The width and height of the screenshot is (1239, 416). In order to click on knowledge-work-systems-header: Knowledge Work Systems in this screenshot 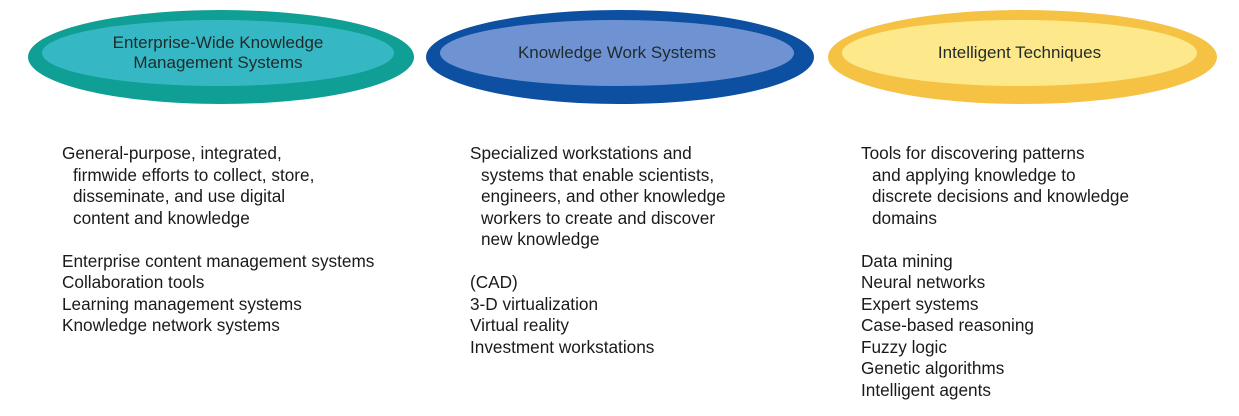, I will do `click(620, 57)`.